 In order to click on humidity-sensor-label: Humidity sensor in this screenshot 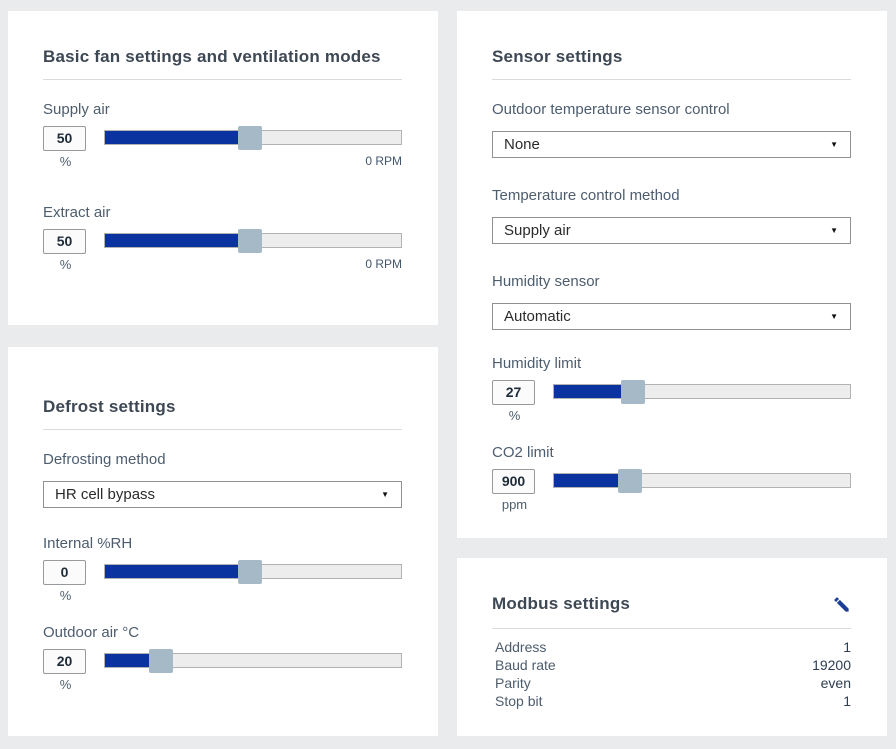, I will do `click(546, 281)`.